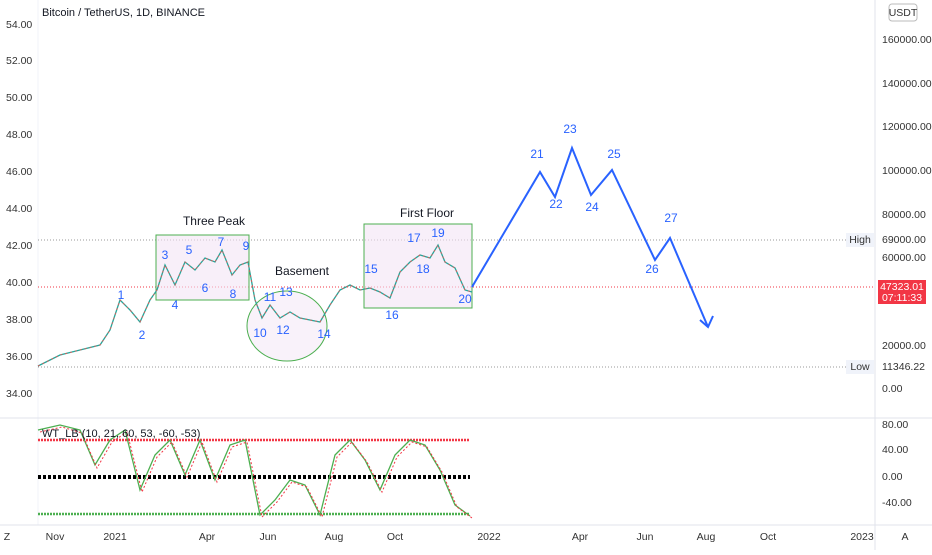 This screenshot has height=555, width=932. I want to click on wave-label: 19, so click(438, 233).